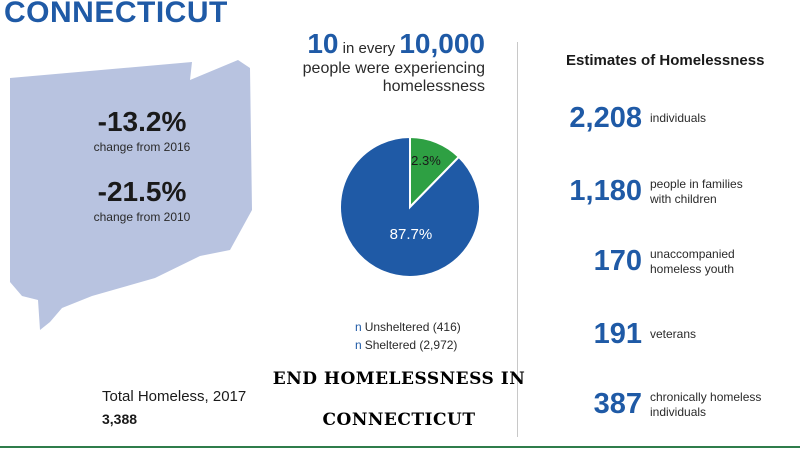 This screenshot has width=800, height=450. What do you see at coordinates (411, 234) in the screenshot?
I see `pie-label-sheltered: 87.7%` at bounding box center [411, 234].